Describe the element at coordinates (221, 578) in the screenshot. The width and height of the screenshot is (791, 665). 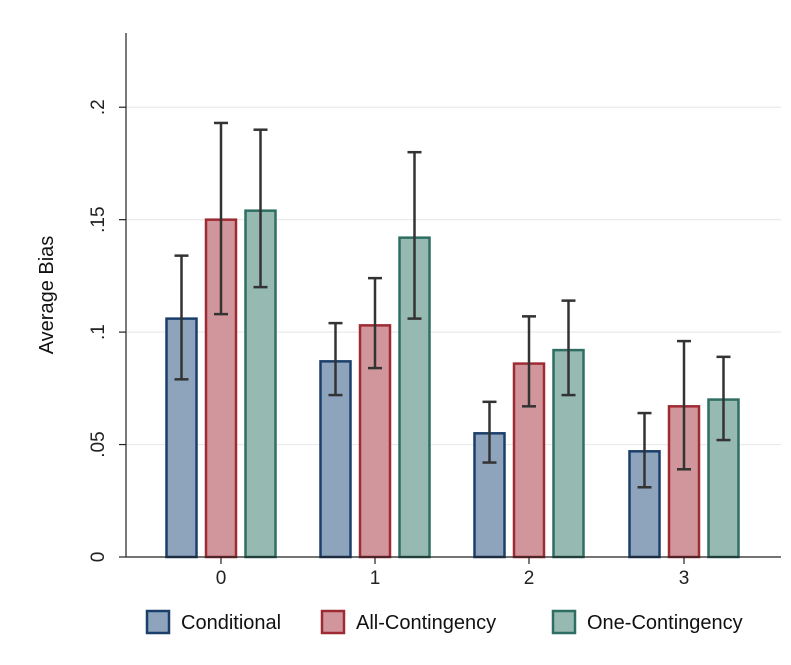
I see `x-tick-label: 0` at that location.